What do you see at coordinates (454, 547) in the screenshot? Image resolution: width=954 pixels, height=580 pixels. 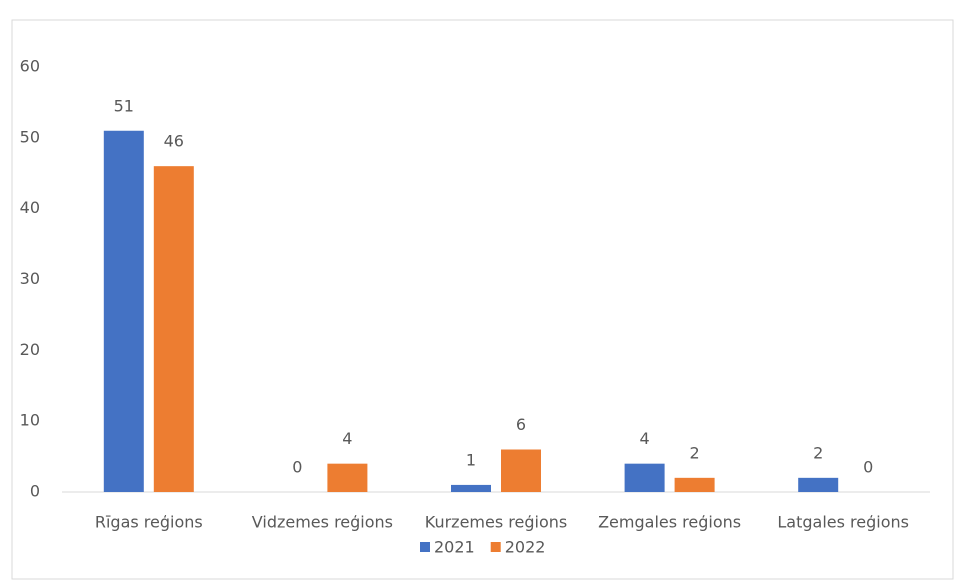 I see `legend-label: 2021` at bounding box center [454, 547].